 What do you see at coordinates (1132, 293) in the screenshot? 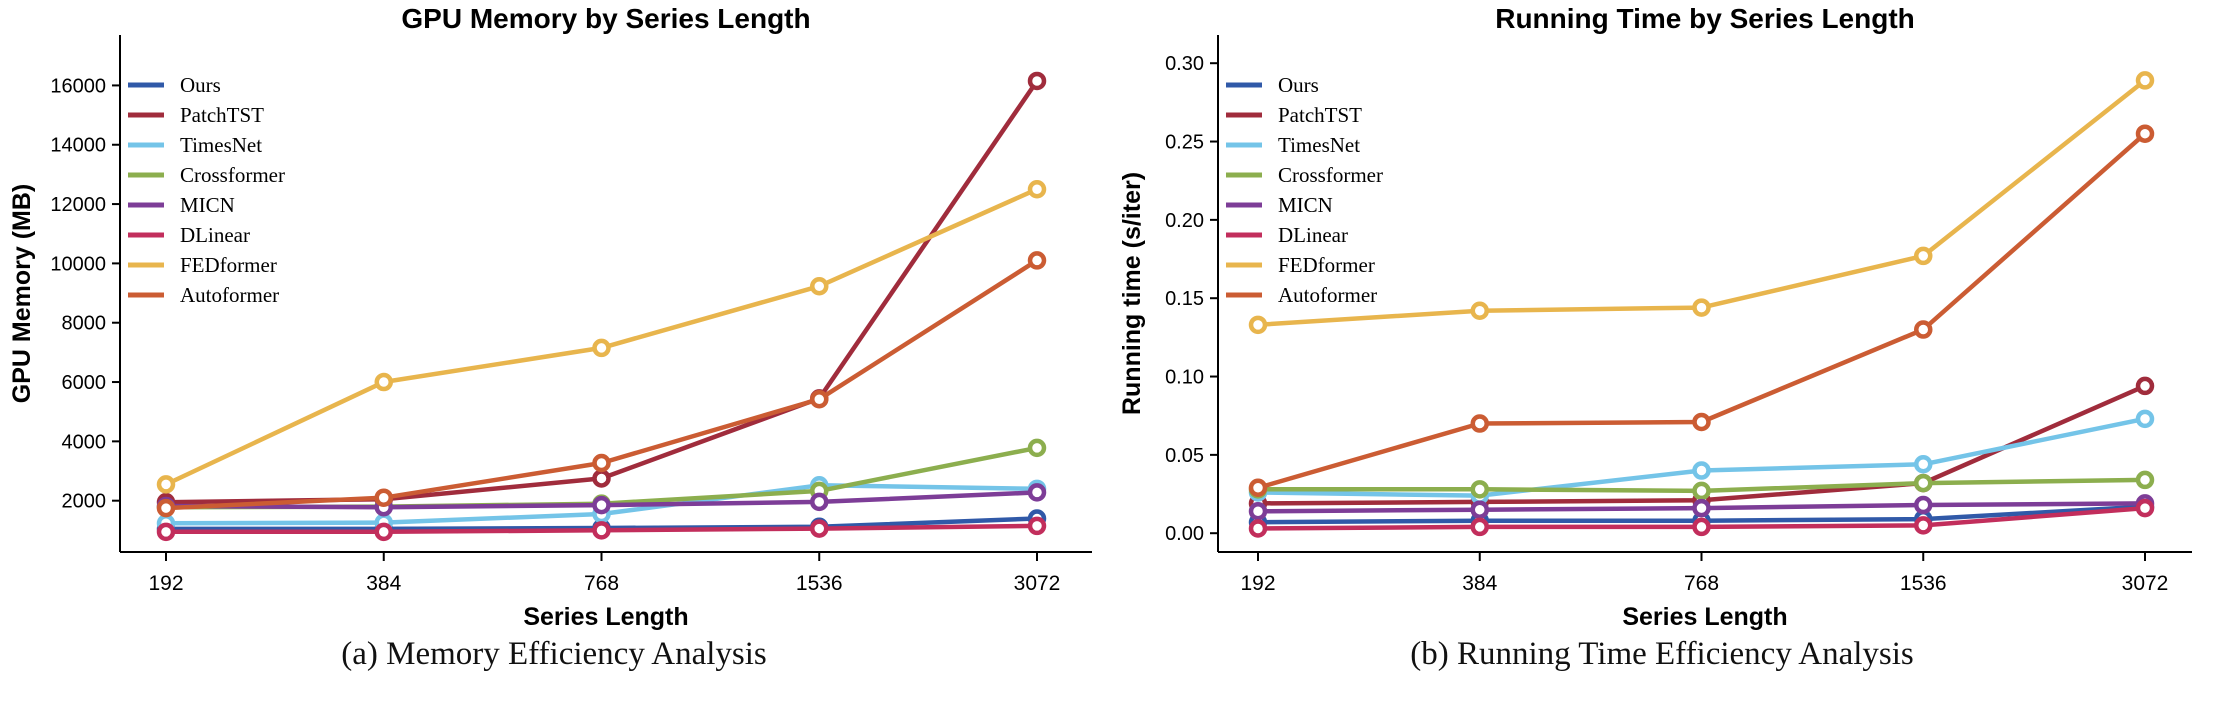
I see `y-axis-label: Running time (s/iter)` at bounding box center [1132, 293].